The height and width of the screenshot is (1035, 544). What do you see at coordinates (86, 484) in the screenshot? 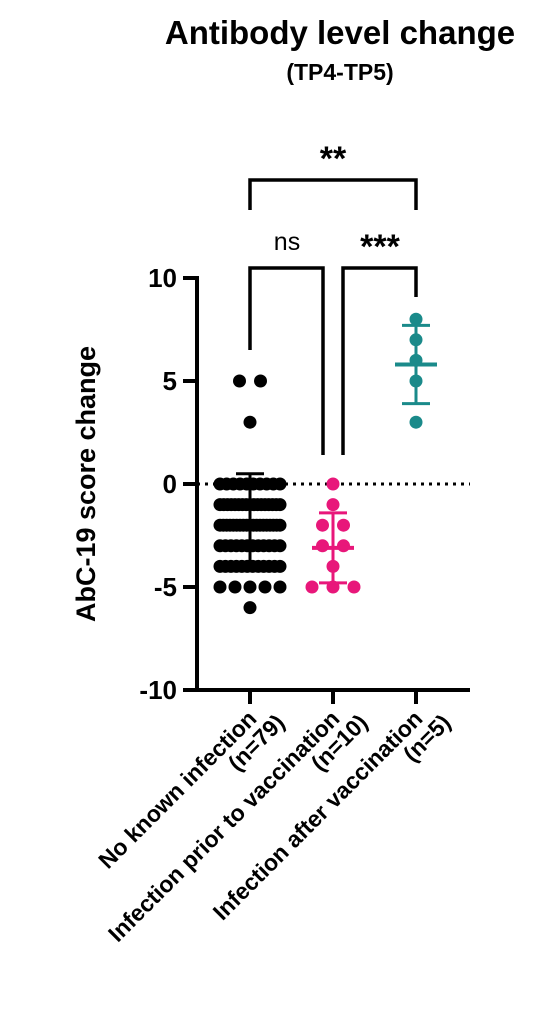
I see `y-axis-label: AbC-19 score change` at bounding box center [86, 484].